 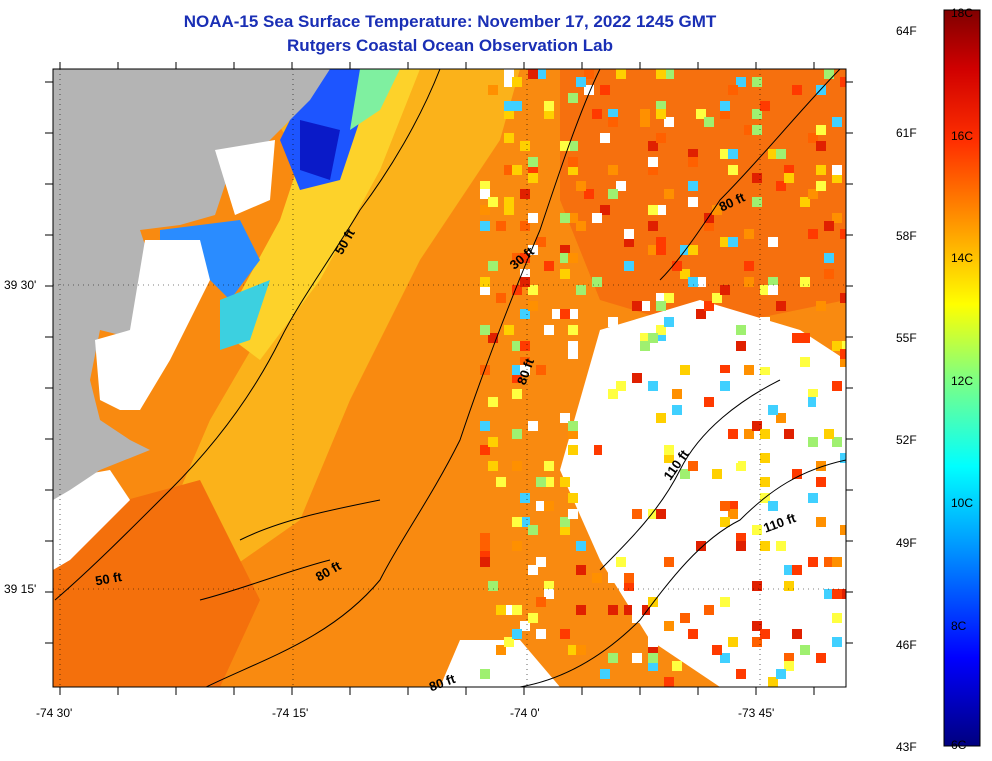 I want to click on colorbar-c-label: 6C, so click(x=959, y=745).